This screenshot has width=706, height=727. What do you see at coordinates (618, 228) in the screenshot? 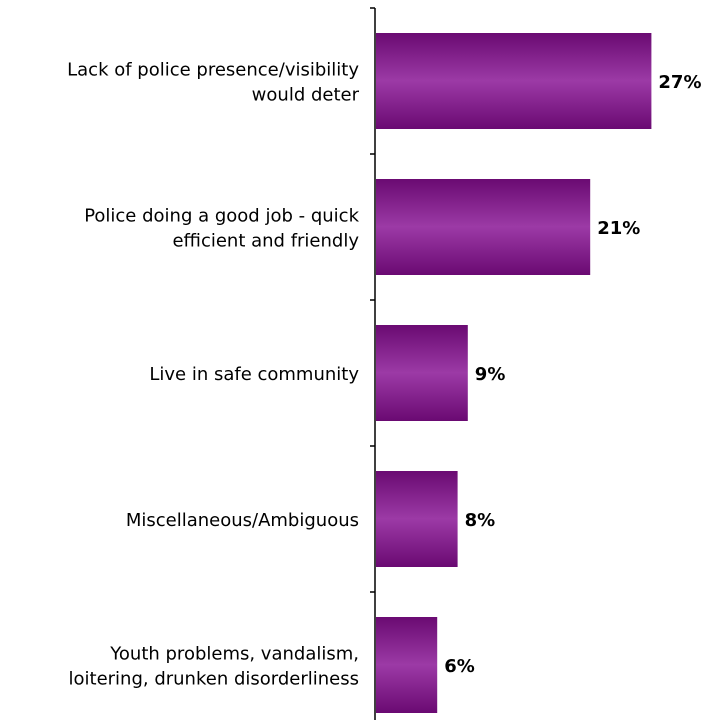
I see `value-label: 21%` at bounding box center [618, 228].